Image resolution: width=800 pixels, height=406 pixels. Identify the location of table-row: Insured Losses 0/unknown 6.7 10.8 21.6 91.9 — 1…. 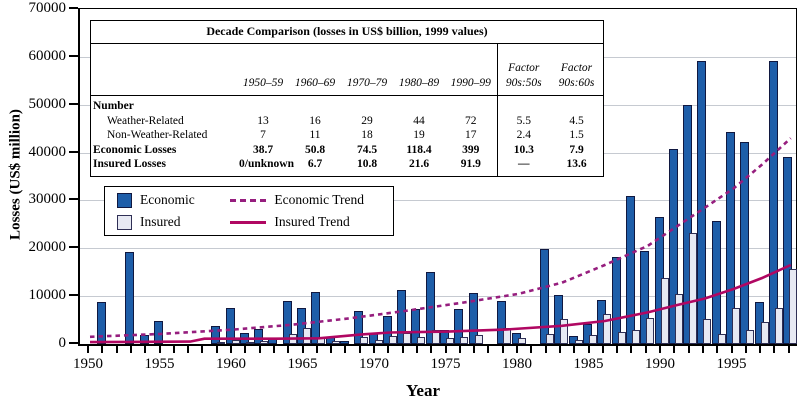
(347, 166).